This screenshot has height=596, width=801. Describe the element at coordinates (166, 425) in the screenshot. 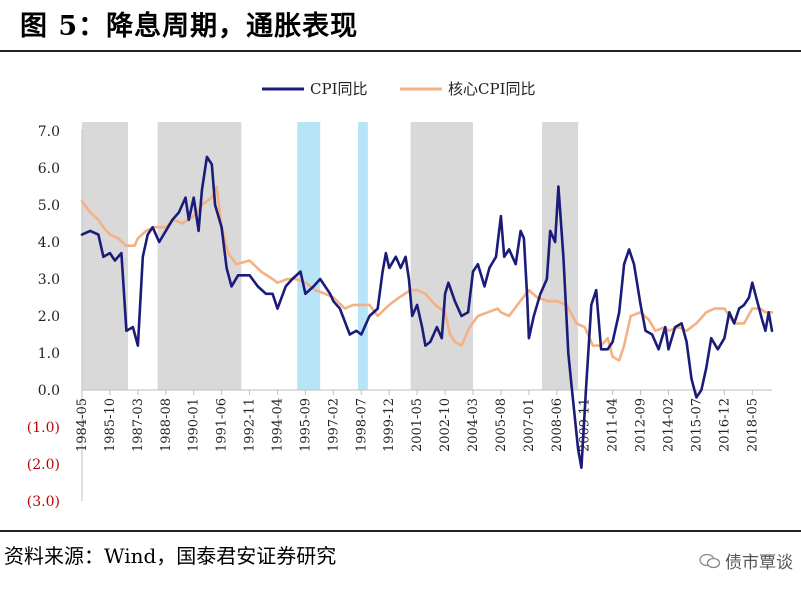

I see `x-tick-label: 1988-08` at that location.